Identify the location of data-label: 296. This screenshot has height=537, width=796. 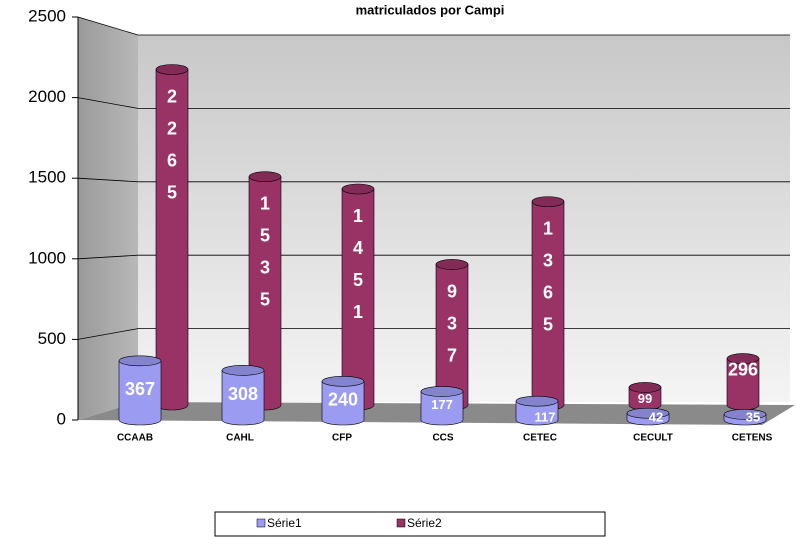
(743, 369).